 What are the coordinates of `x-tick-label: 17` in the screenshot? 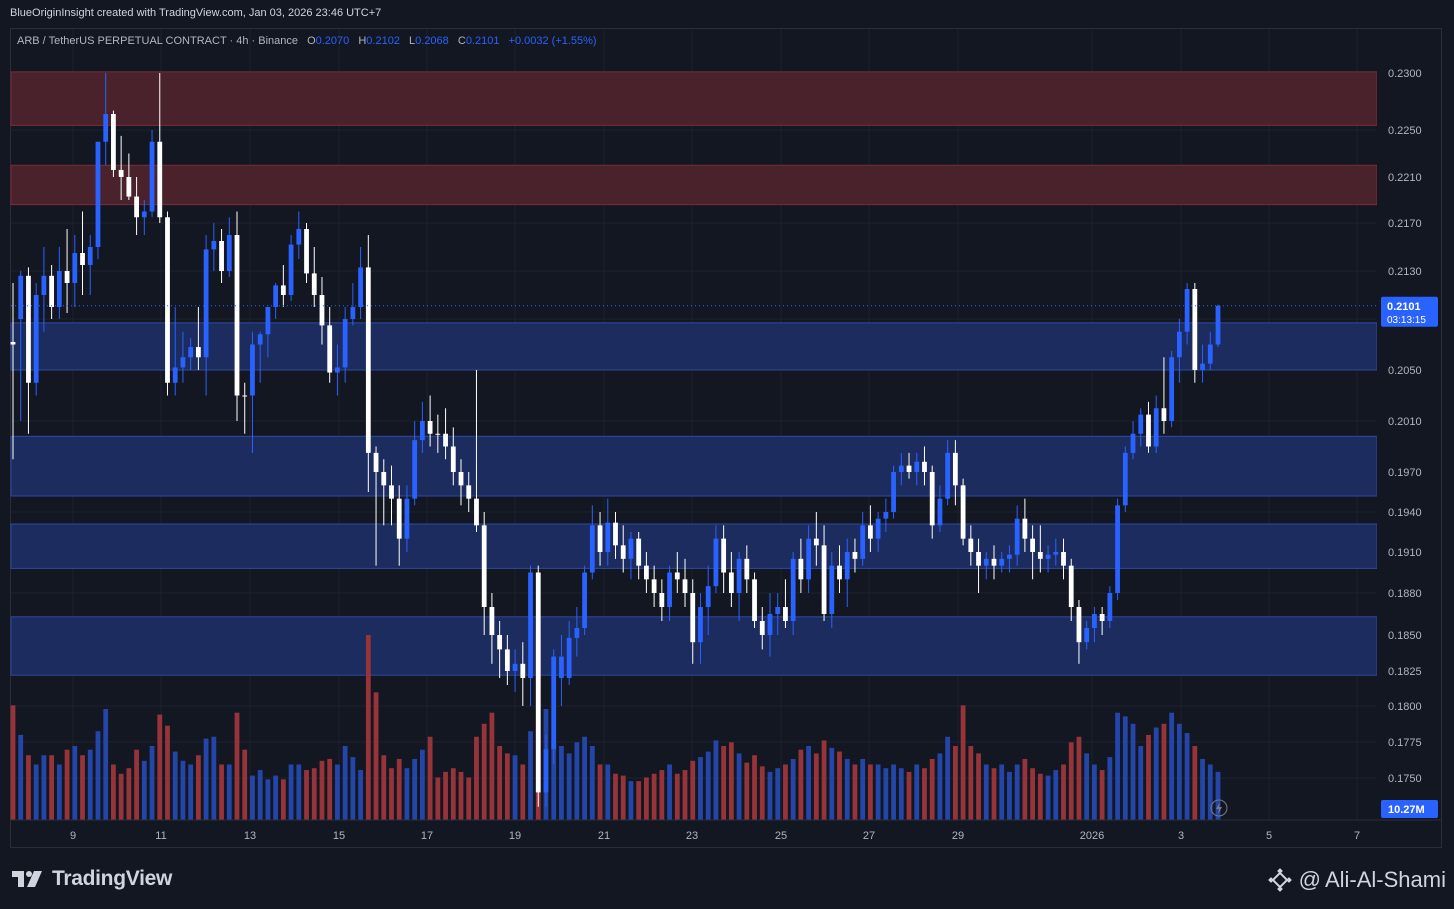 It's located at (427, 836).